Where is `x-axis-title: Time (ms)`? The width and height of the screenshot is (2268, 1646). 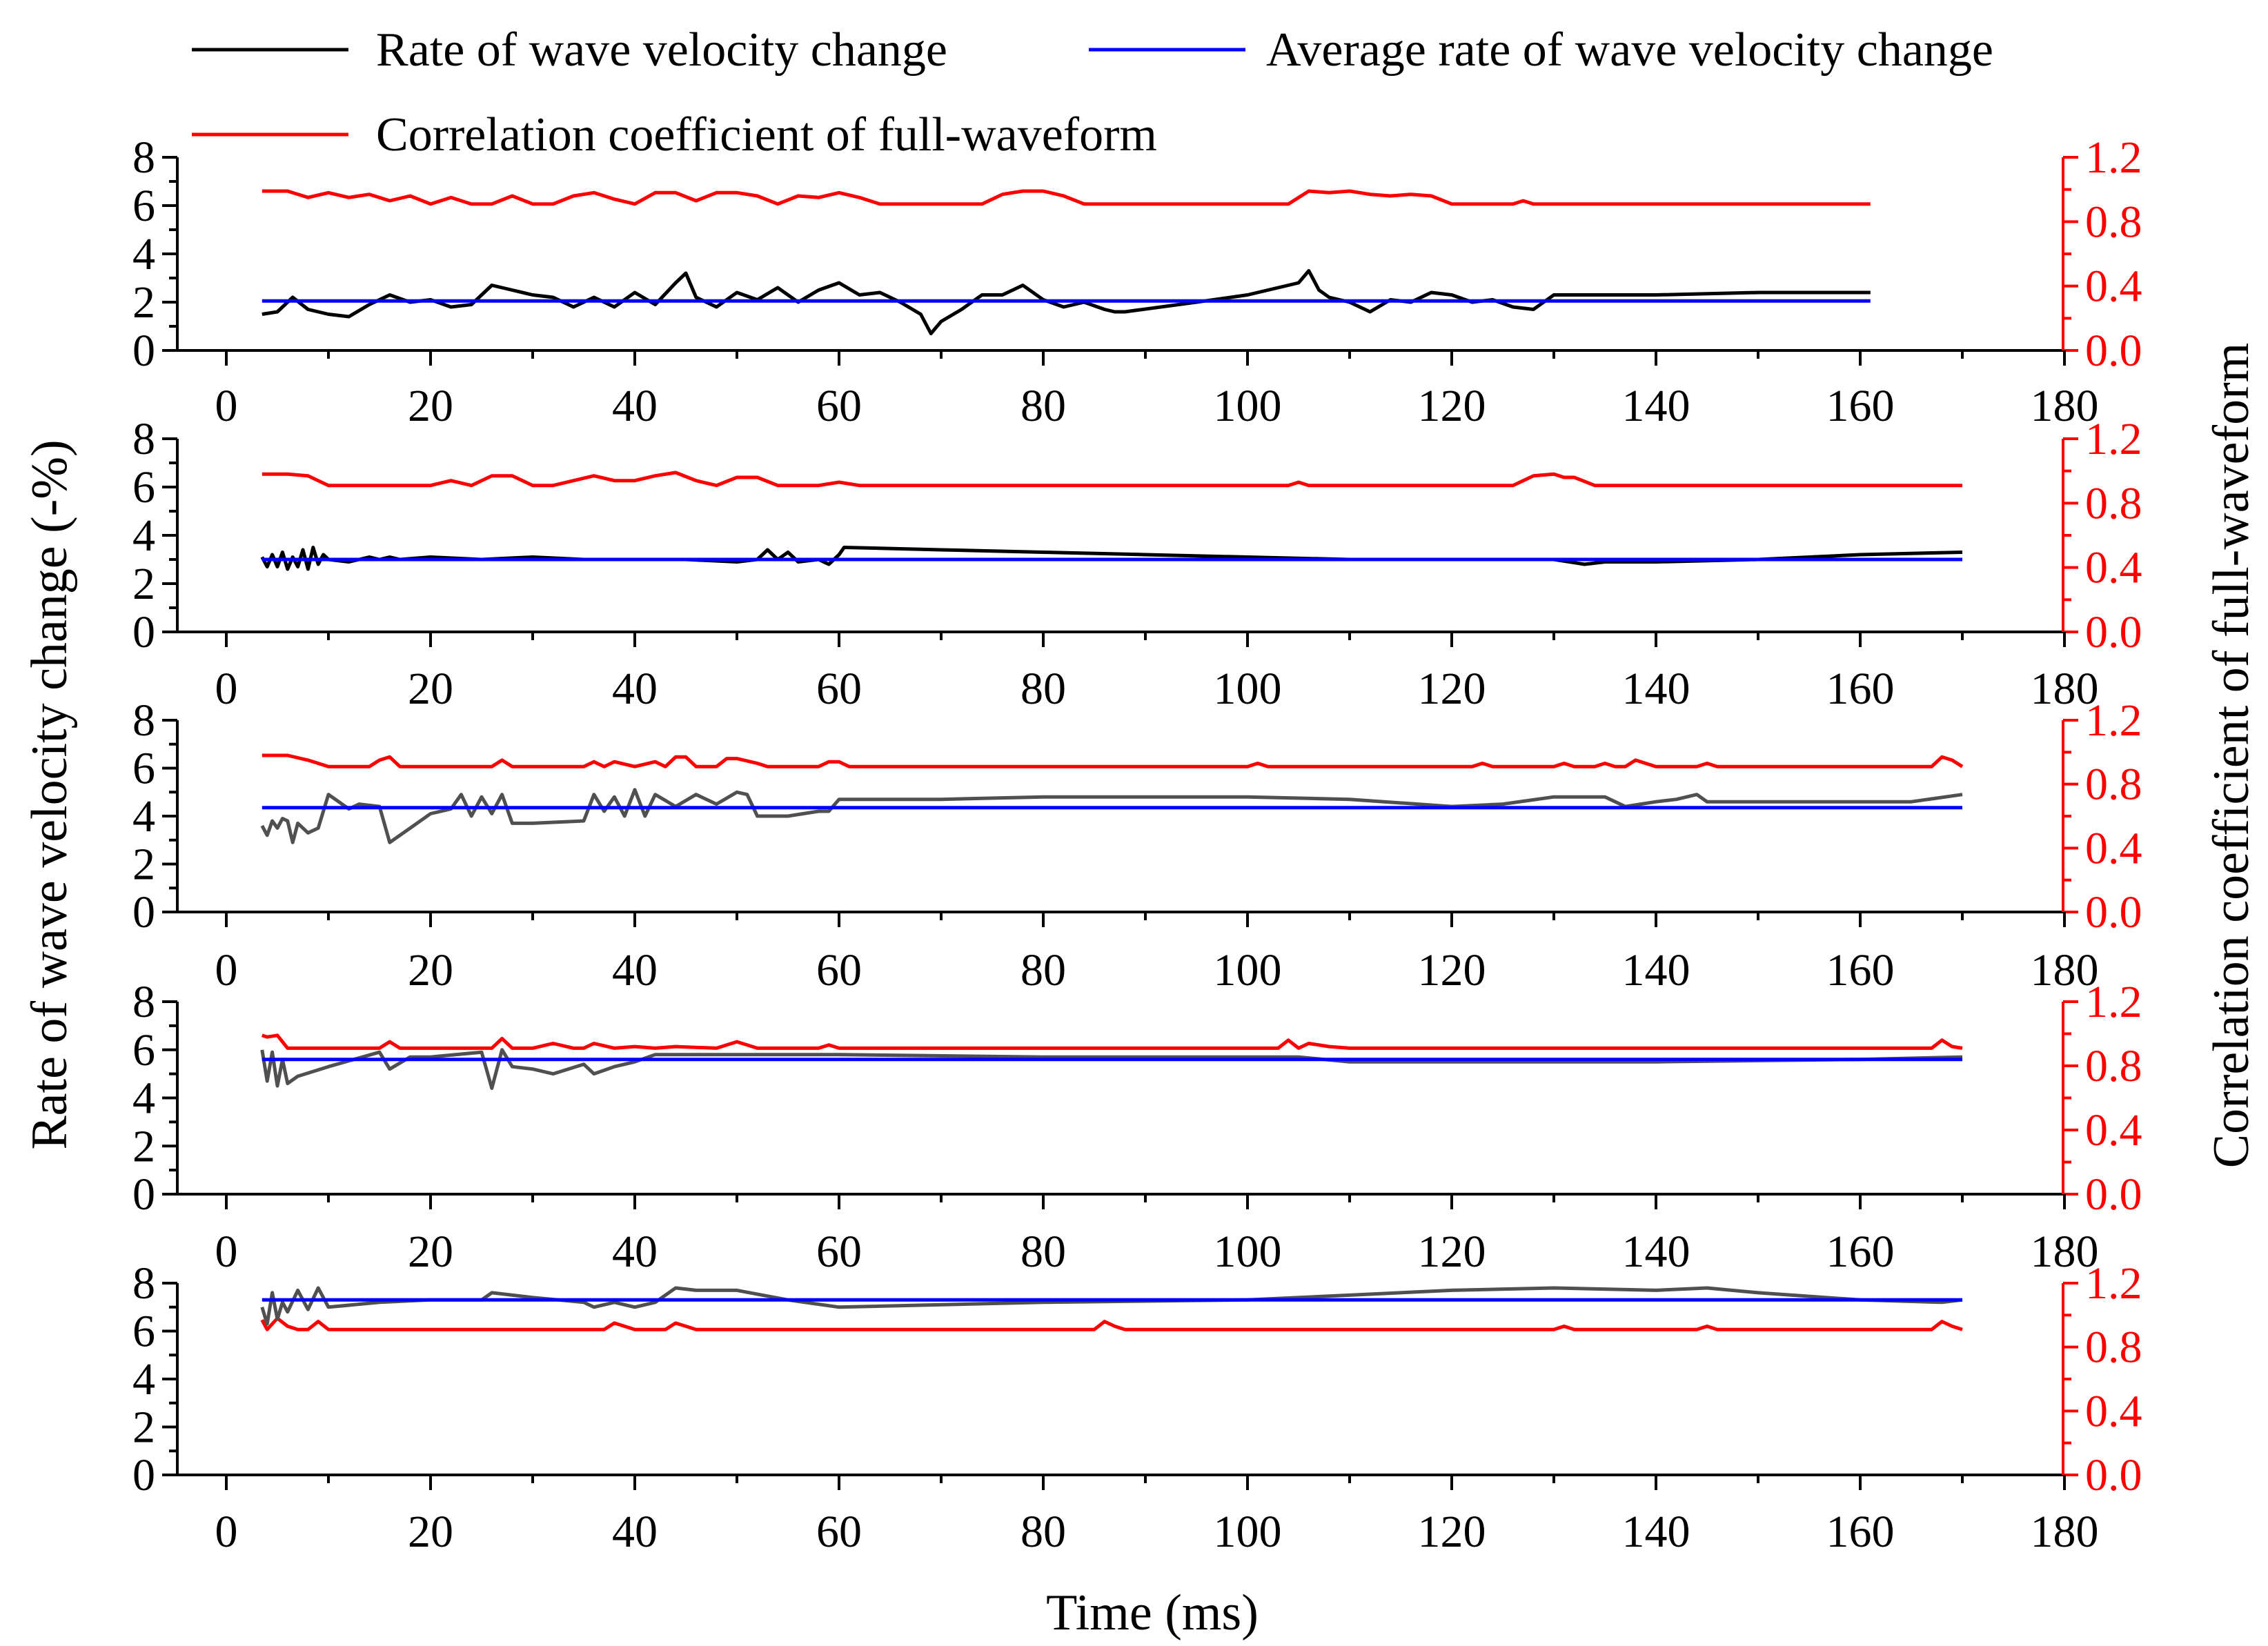 x-axis-title: Time (ms) is located at coordinates (1152, 1613).